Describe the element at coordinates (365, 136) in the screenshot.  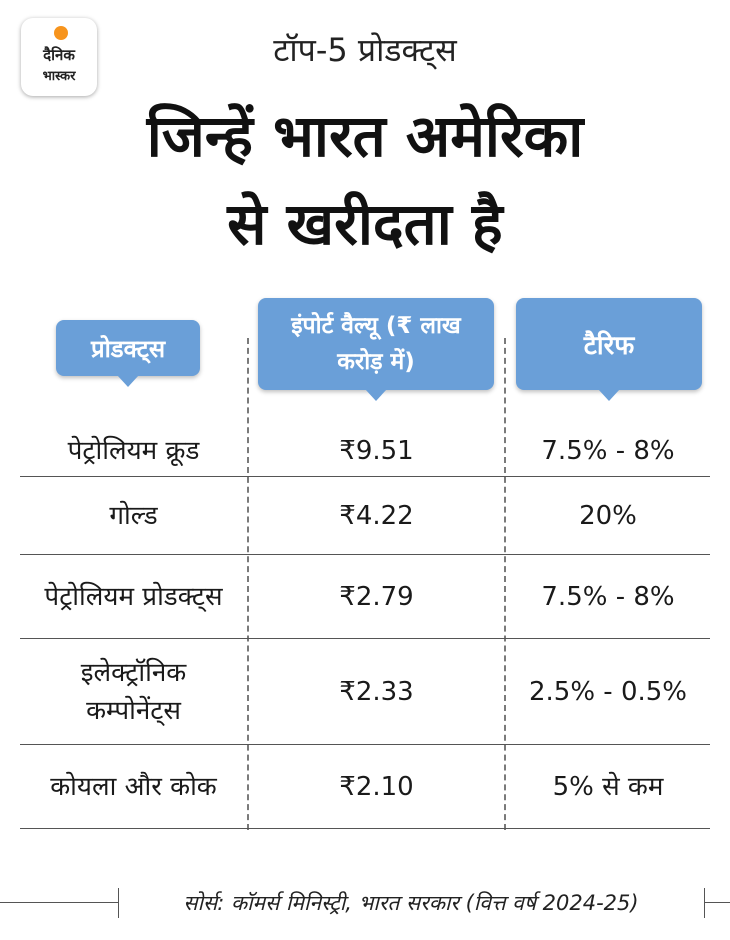
I see `title-line-1: जिन्हें भारत अमेरिका` at that location.